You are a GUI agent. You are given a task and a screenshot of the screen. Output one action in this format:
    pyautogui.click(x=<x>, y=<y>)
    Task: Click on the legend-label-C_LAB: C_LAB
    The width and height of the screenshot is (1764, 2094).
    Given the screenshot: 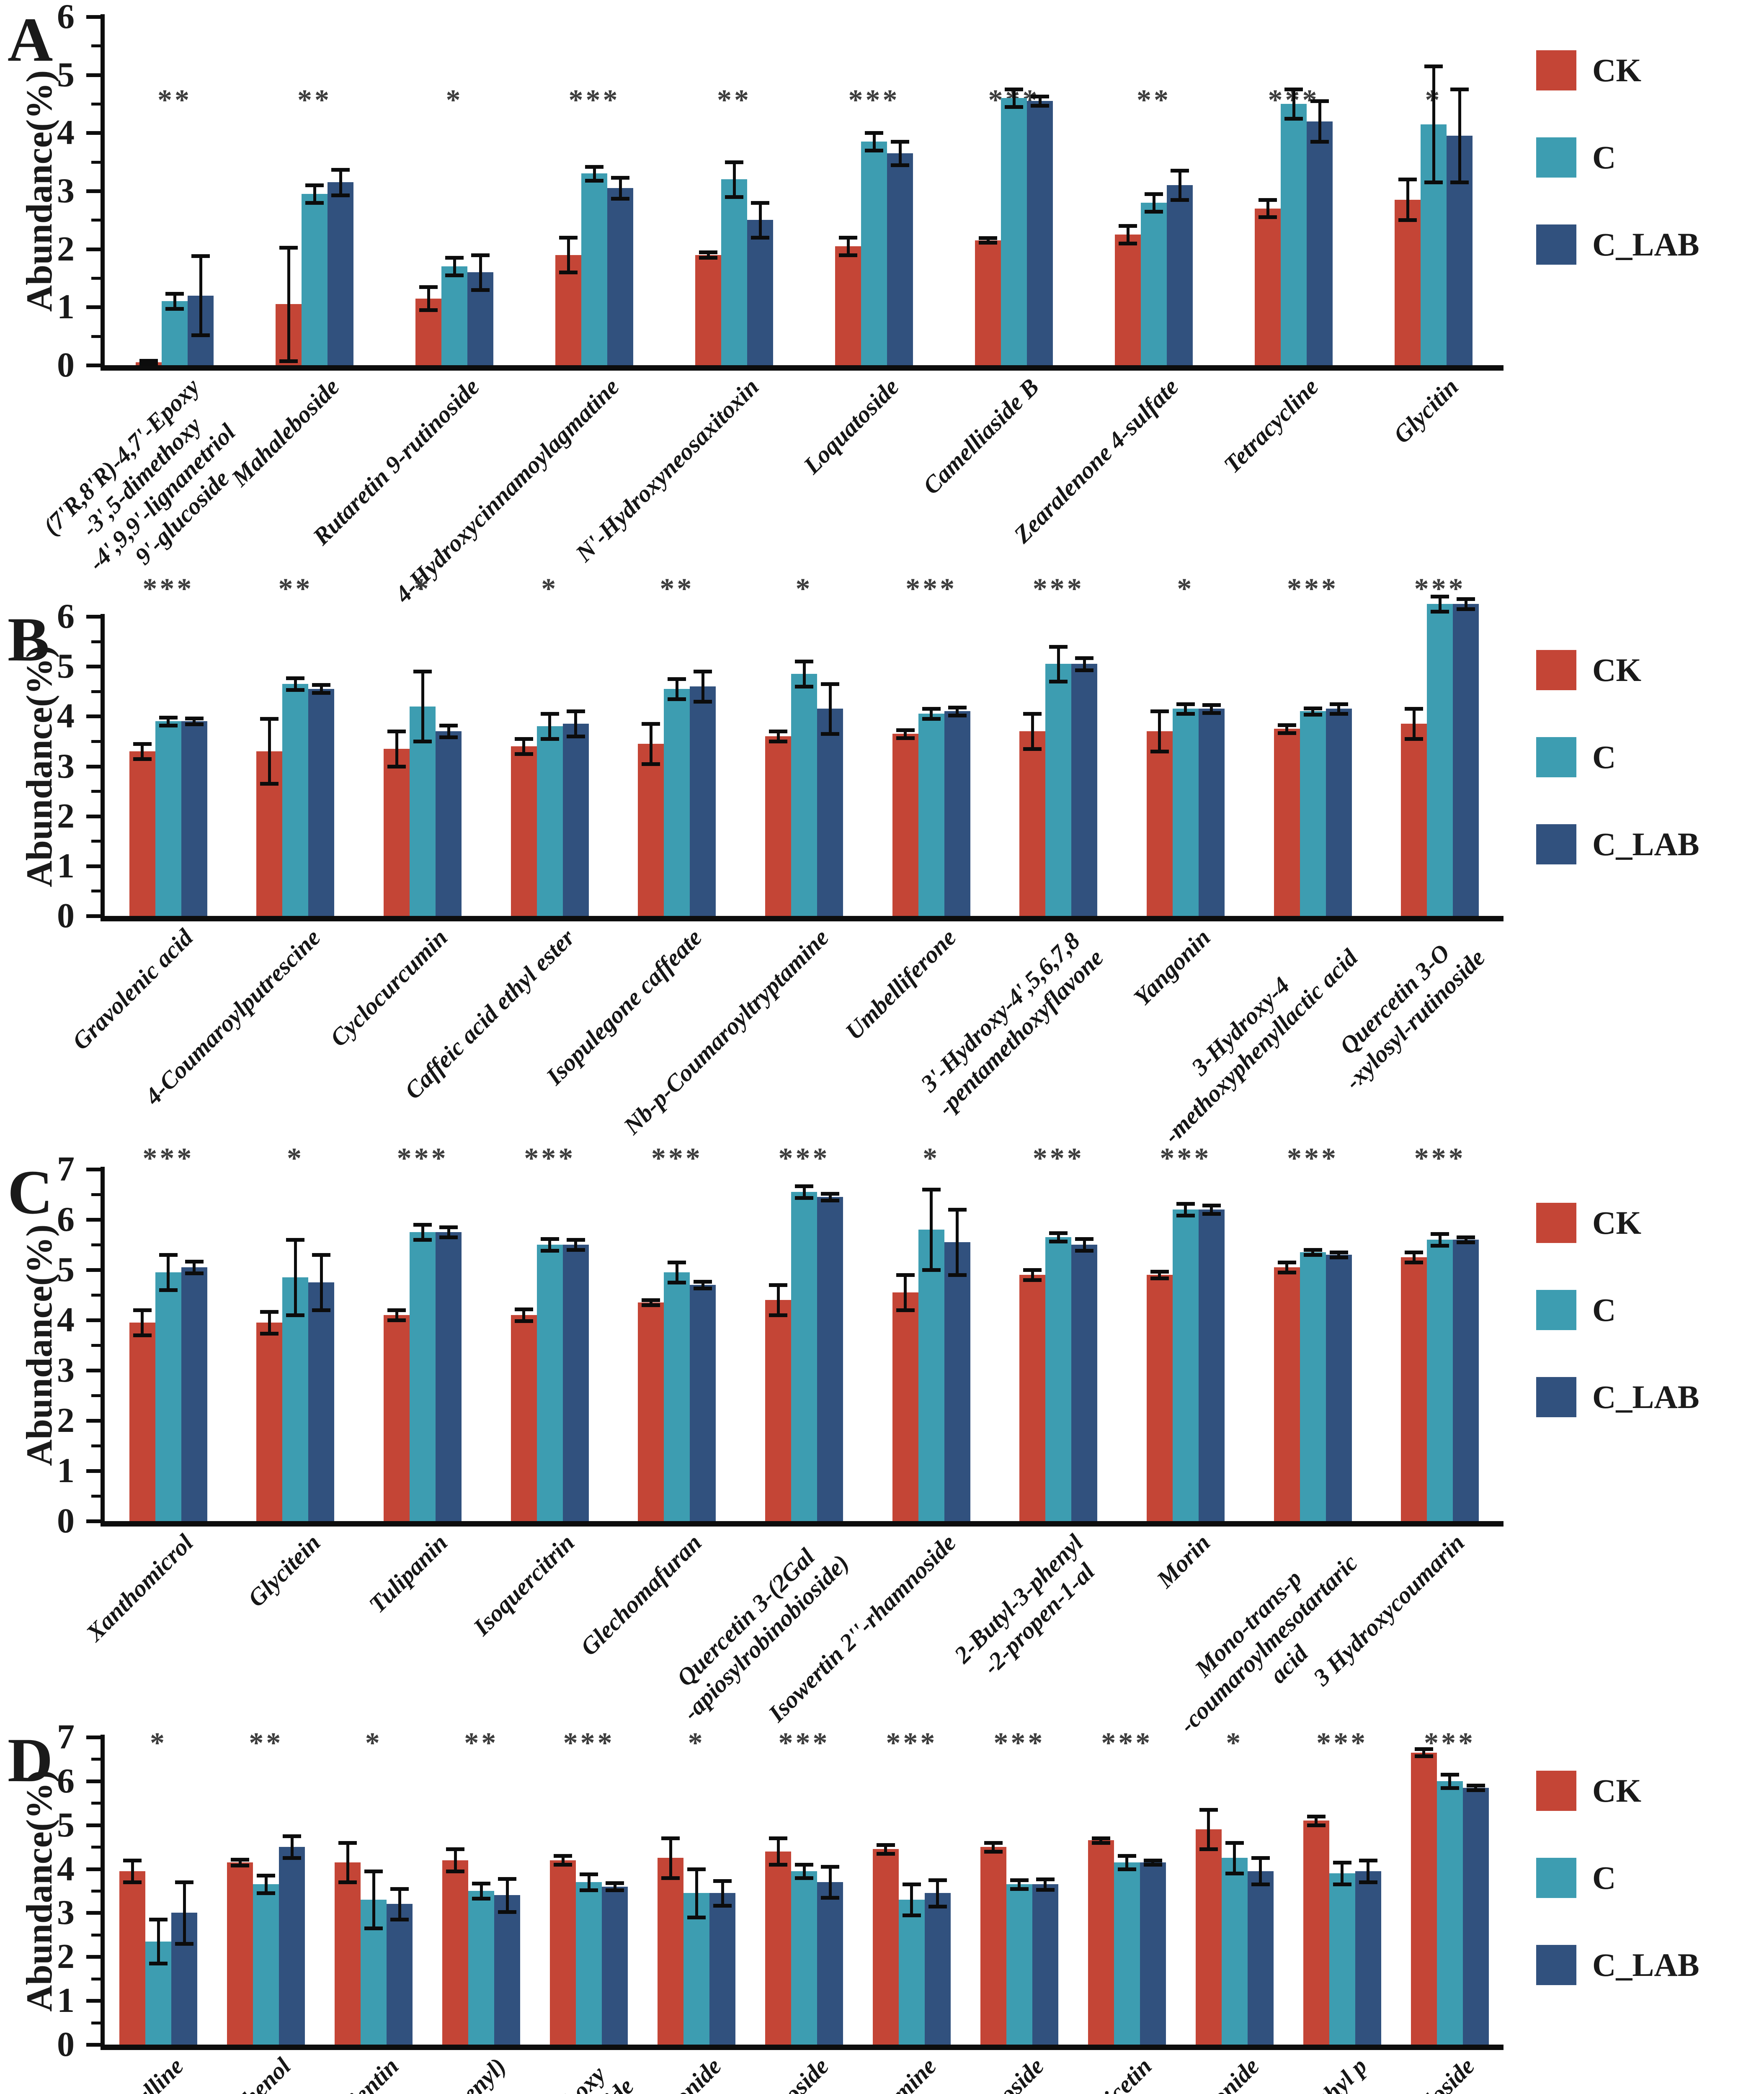 What is the action you would take?
    pyautogui.click(x=1646, y=844)
    